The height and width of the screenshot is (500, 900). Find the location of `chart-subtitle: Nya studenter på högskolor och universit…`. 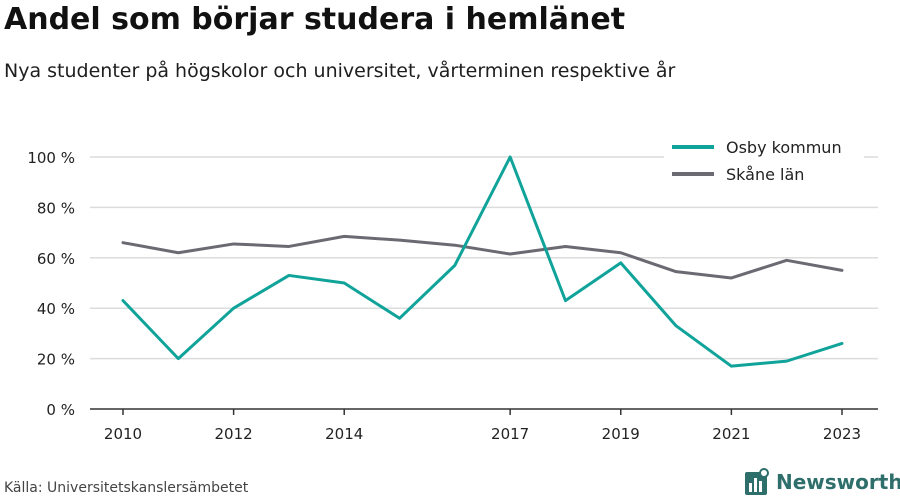

chart-subtitle: Nya studenter på högskolor och universit… is located at coordinates (340, 71).